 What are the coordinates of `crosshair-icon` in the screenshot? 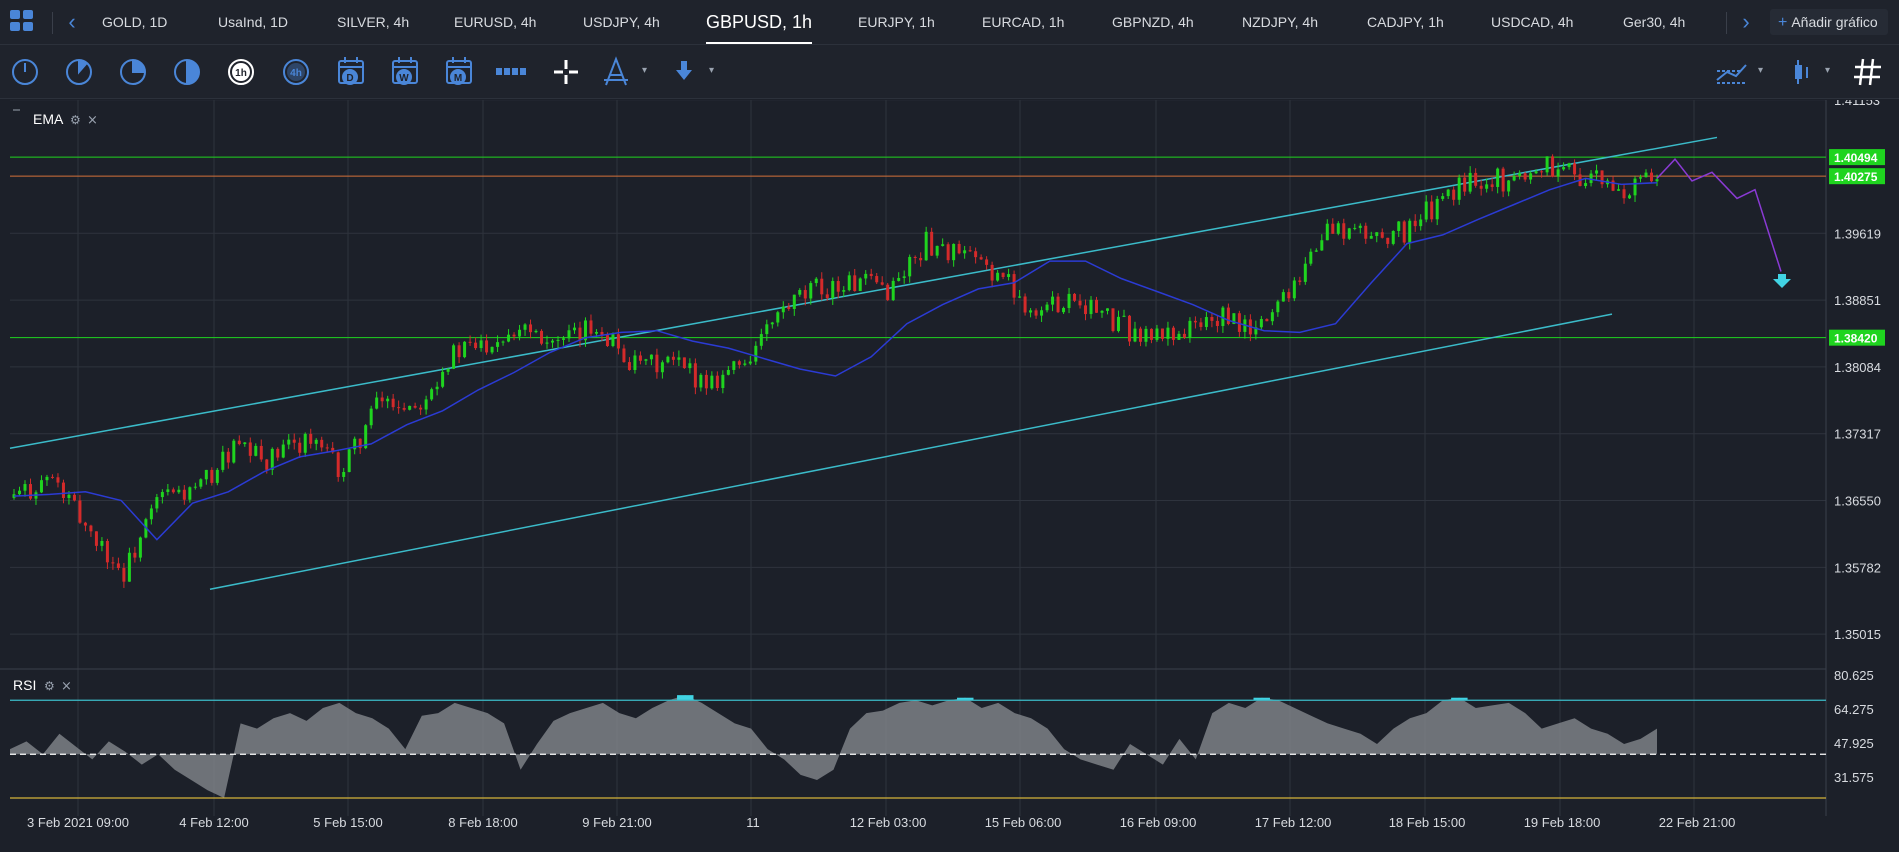 It's located at (566, 72).